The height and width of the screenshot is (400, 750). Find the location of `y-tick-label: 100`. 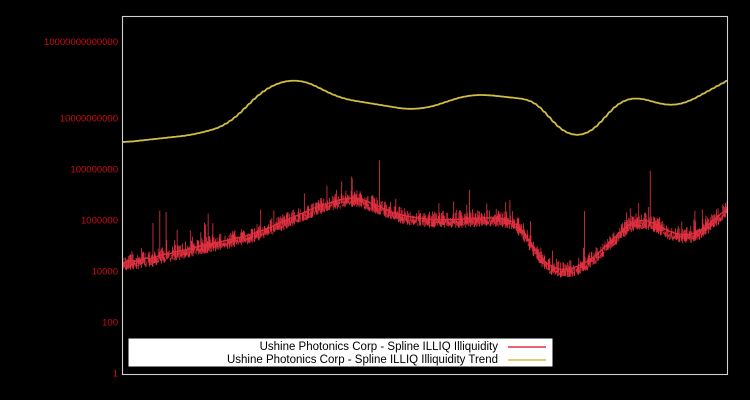

y-tick-label: 100 is located at coordinates (110, 323).